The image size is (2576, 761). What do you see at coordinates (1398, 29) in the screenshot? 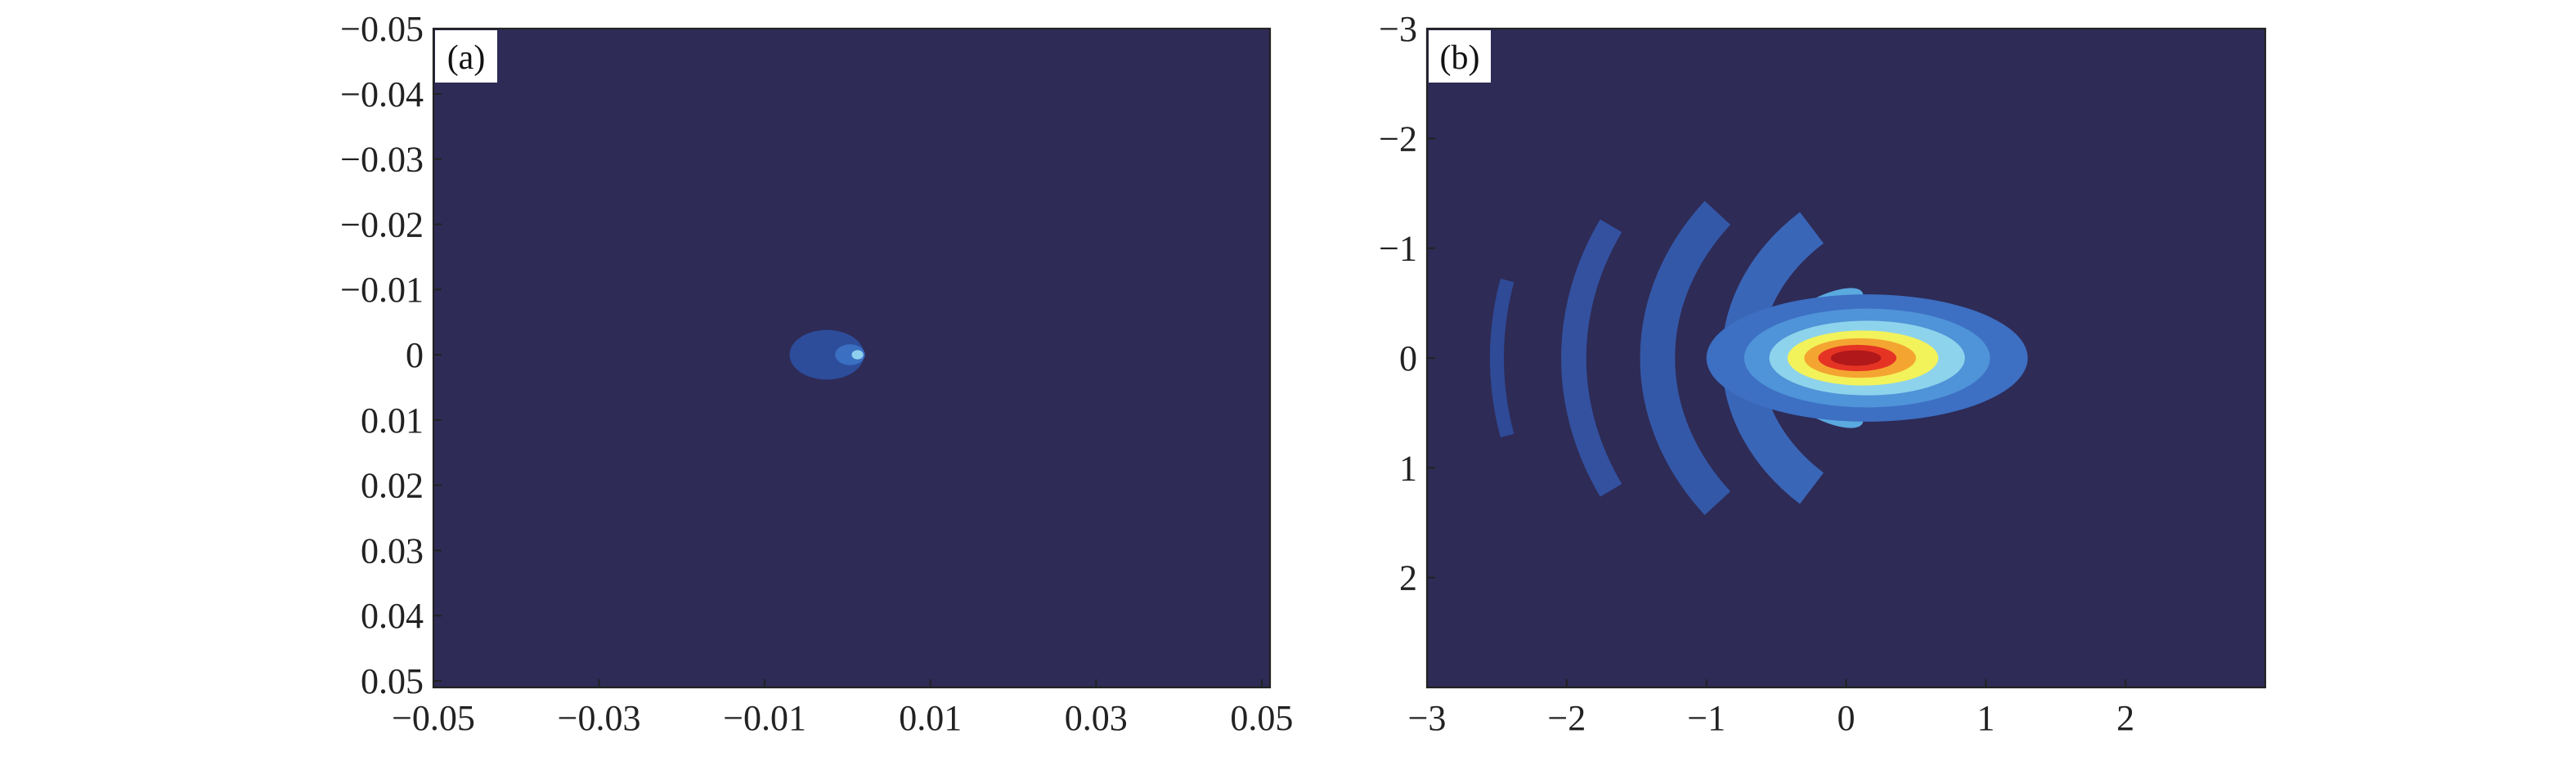
I see `panel-b-y-tick-label: −3` at bounding box center [1398, 29].